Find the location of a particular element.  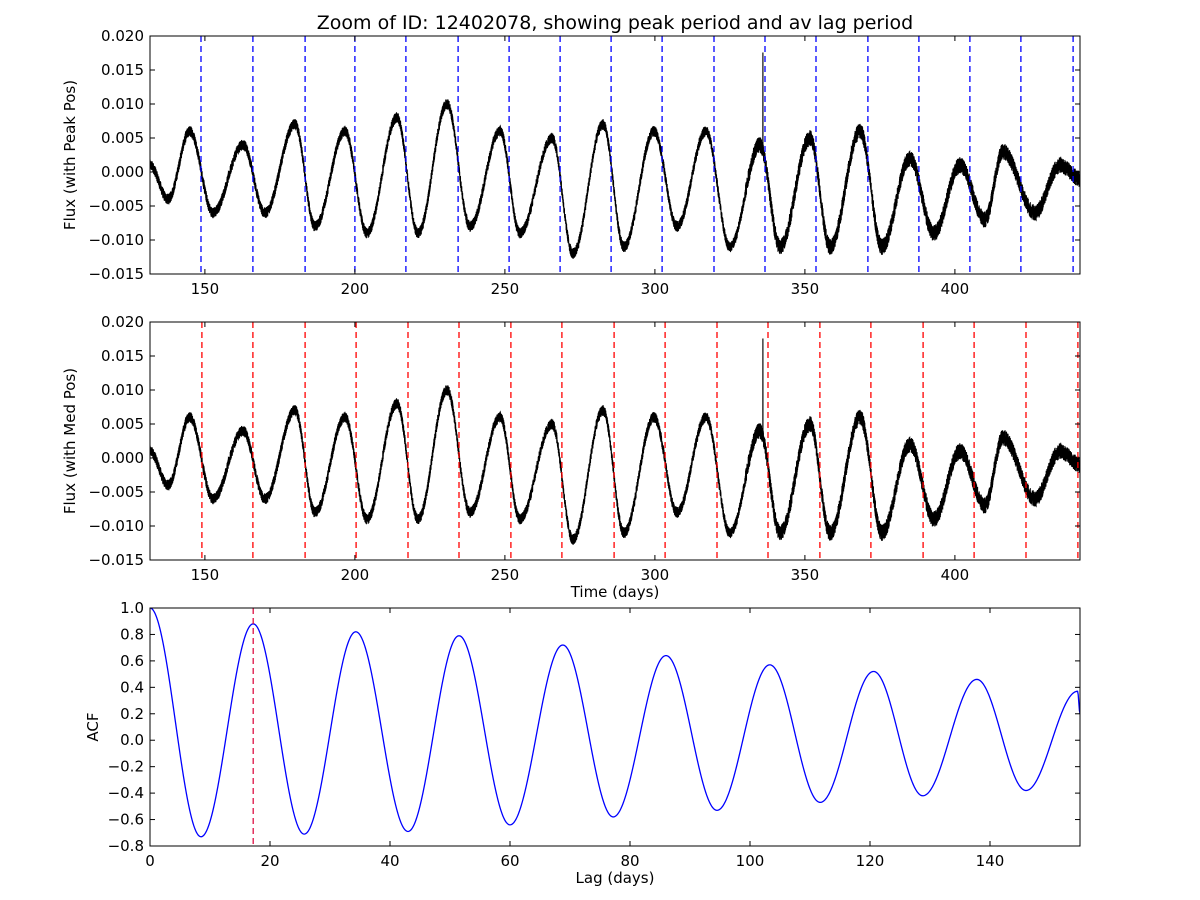

y-tick-label: 0.8 is located at coordinates (132, 634).